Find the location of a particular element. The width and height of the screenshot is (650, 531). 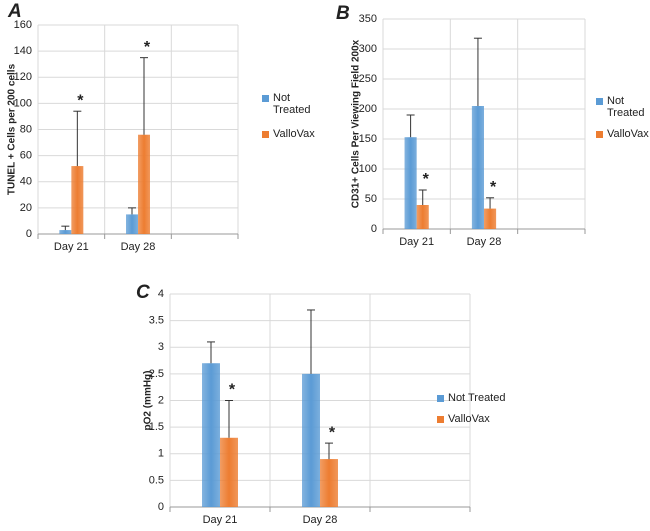

y-tick-label: 40 is located at coordinates (26, 182).